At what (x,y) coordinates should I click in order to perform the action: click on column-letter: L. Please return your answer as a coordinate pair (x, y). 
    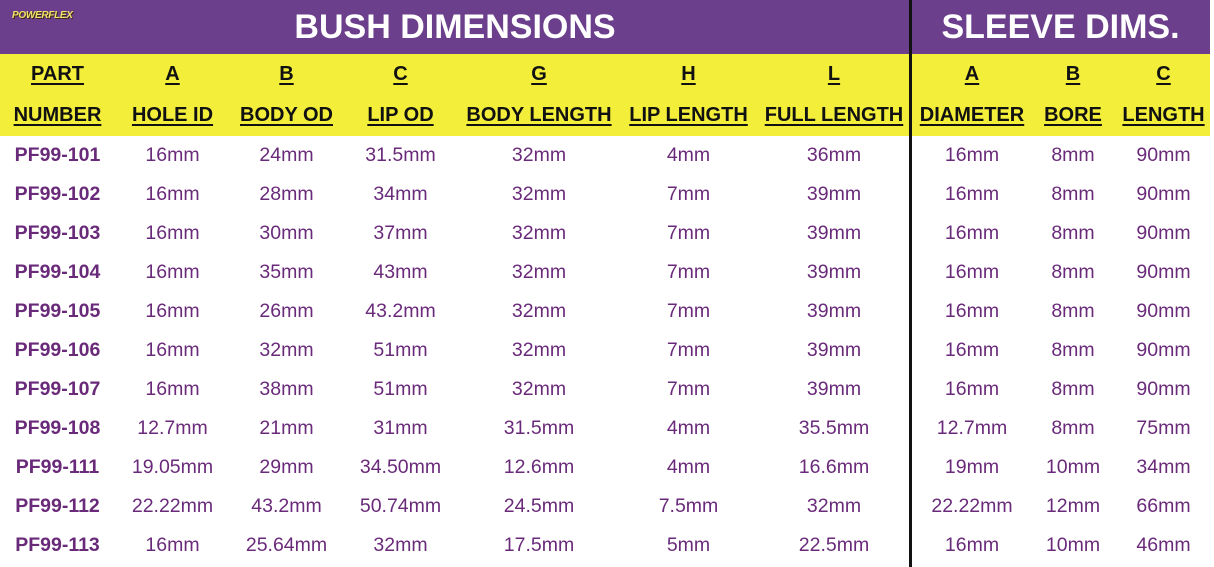
    Looking at the image, I should click on (834, 74).